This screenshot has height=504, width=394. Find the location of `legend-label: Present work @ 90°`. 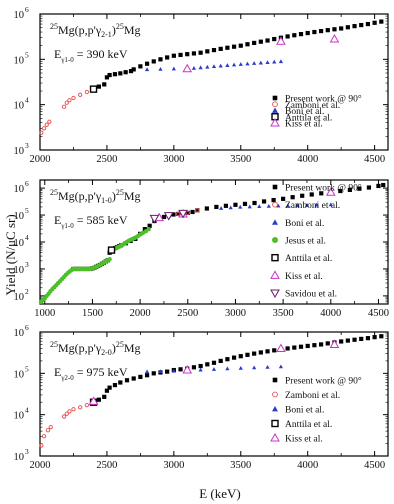

legend-label: Present work @ 90° is located at coordinates (323, 188).